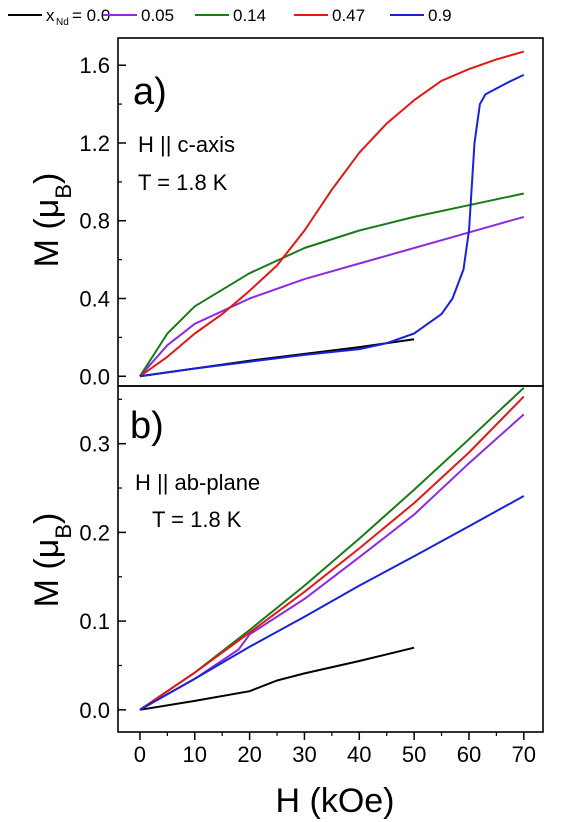  Describe the element at coordinates (469, 754) in the screenshot. I see `xtick-label-6: 60` at that location.